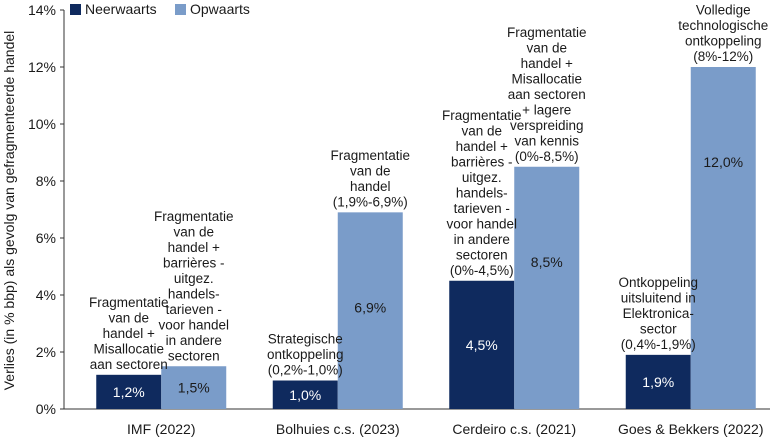  What do you see at coordinates (220, 9) in the screenshot?
I see `legend-label: Opwaarts` at bounding box center [220, 9].